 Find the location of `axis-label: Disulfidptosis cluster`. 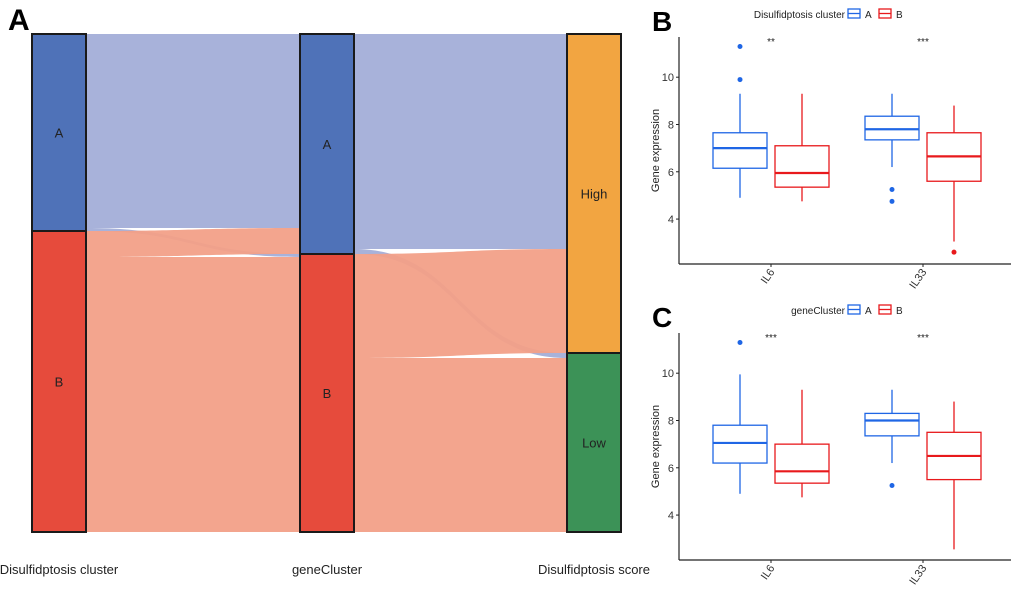

axis-label: Disulfidptosis cluster is located at coordinates (59, 569).